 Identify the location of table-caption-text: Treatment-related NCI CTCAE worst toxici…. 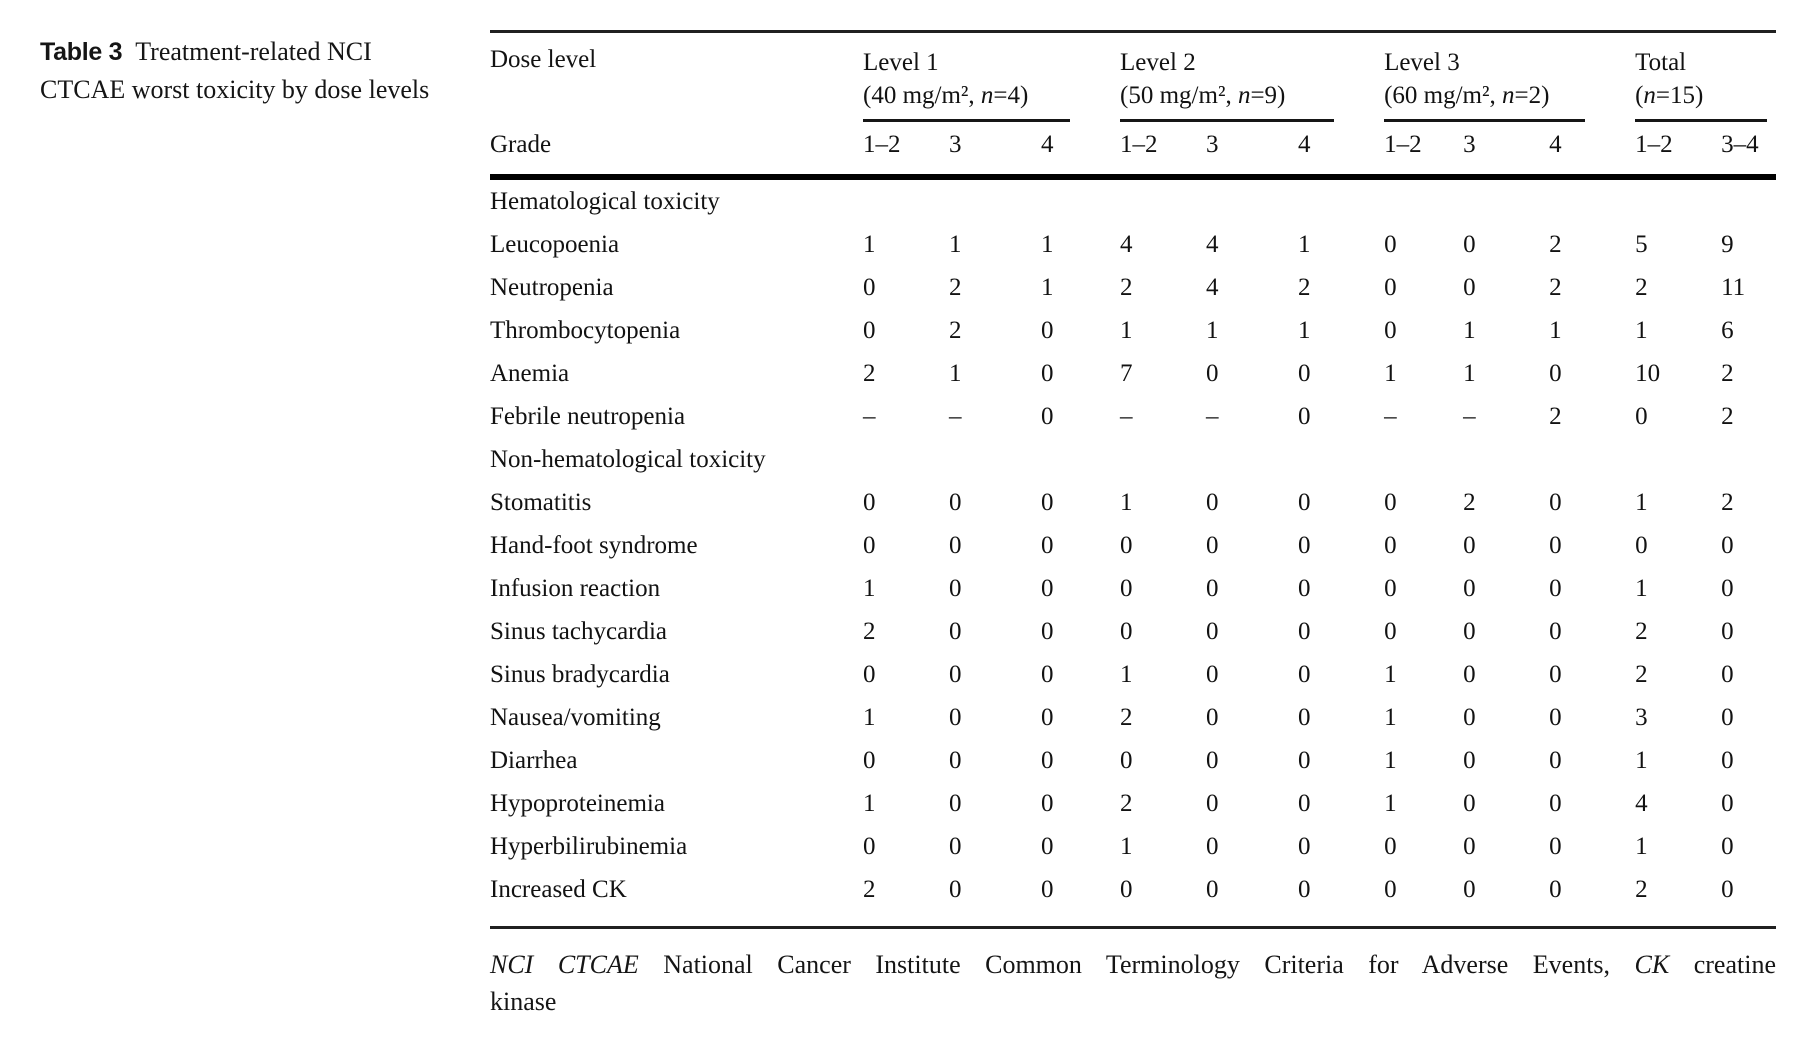
(235, 70).